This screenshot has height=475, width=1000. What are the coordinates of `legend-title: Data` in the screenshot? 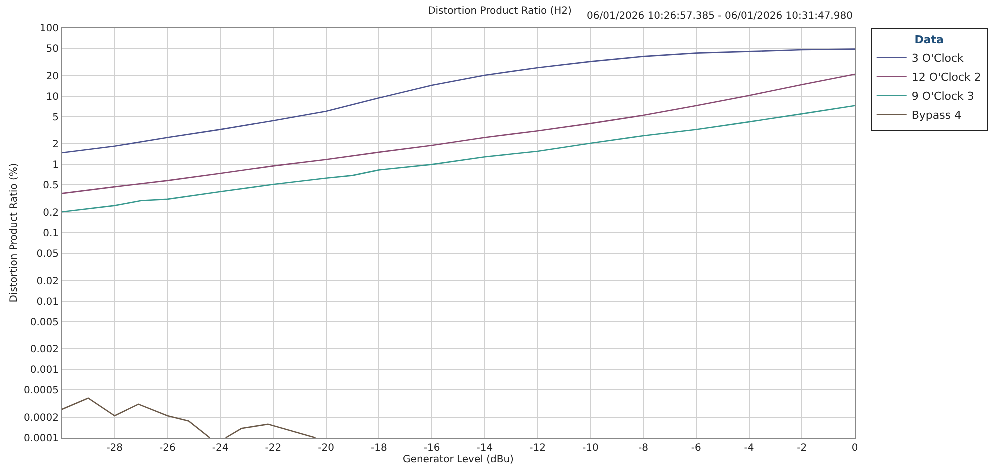 It's located at (929, 39).